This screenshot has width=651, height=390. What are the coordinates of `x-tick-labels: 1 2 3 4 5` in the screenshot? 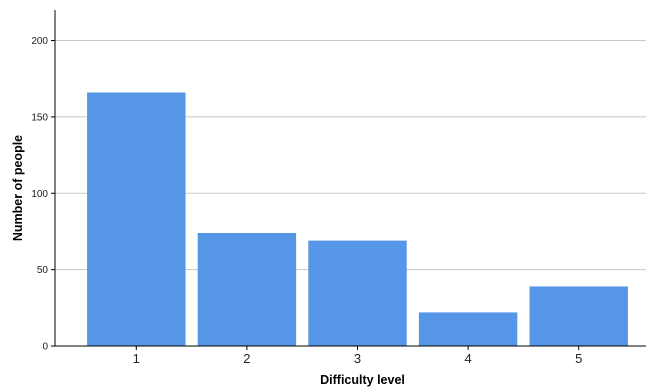 It's located at (357, 356).